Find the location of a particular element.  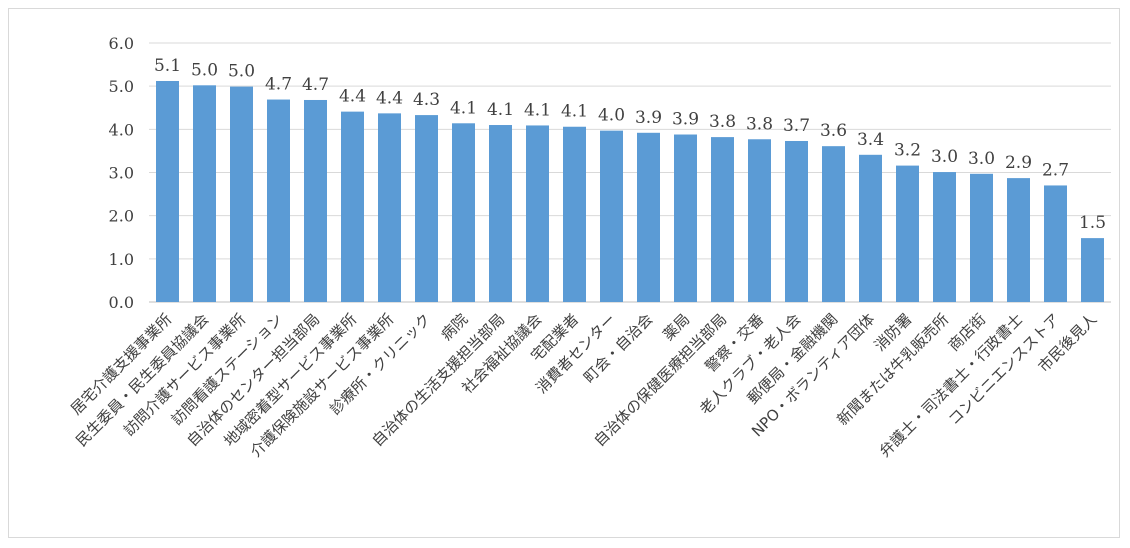

data-label: 3.4 is located at coordinates (870, 140).